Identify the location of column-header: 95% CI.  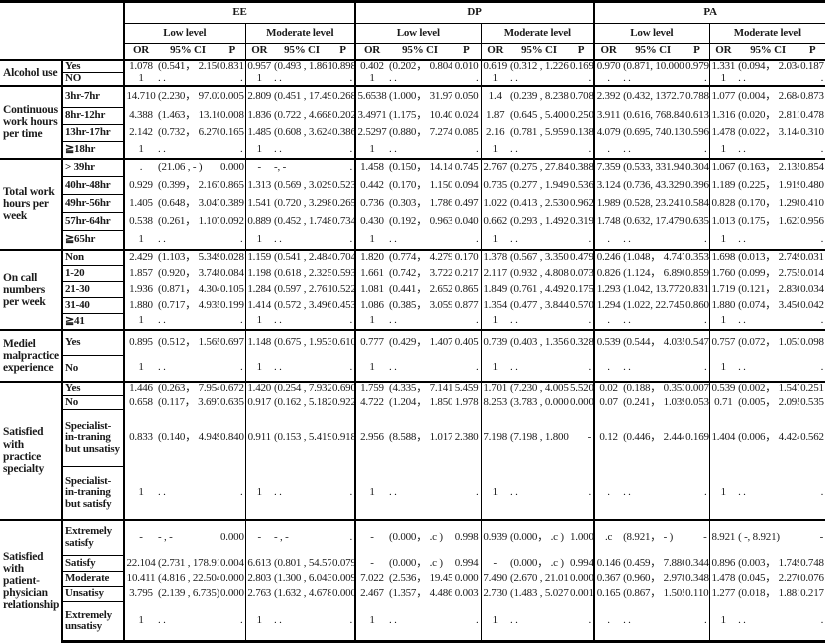
(539, 51).